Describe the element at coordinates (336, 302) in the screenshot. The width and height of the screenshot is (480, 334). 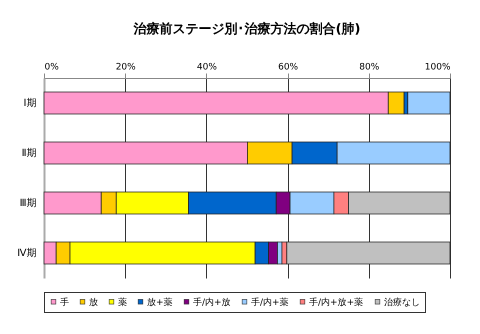
I see `legend-label: 手/内+放+薬` at that location.